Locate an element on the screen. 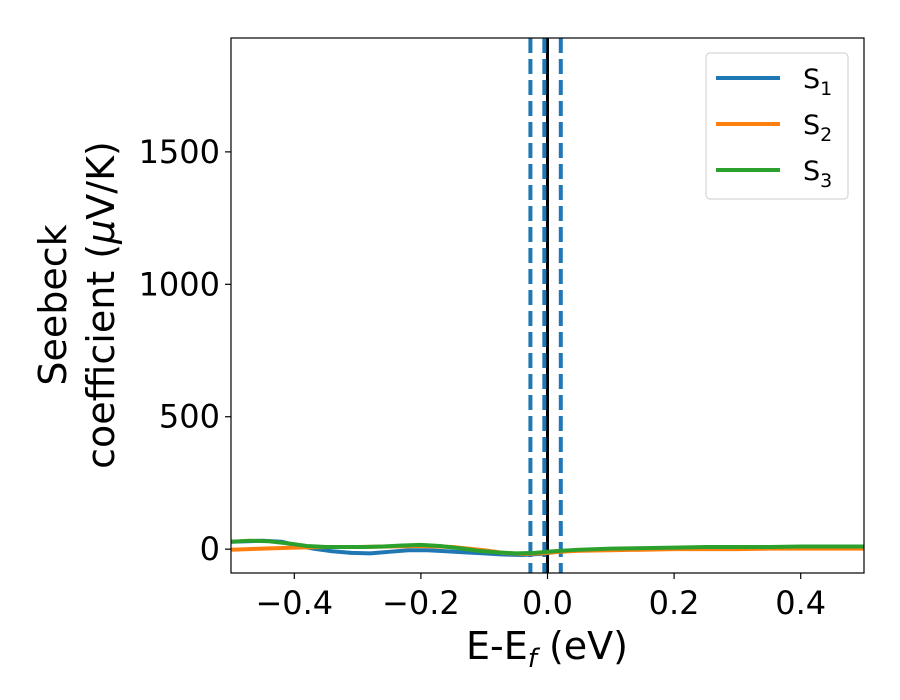 The image size is (900, 700). legend-label-s1: S1 is located at coordinates (817, 82).